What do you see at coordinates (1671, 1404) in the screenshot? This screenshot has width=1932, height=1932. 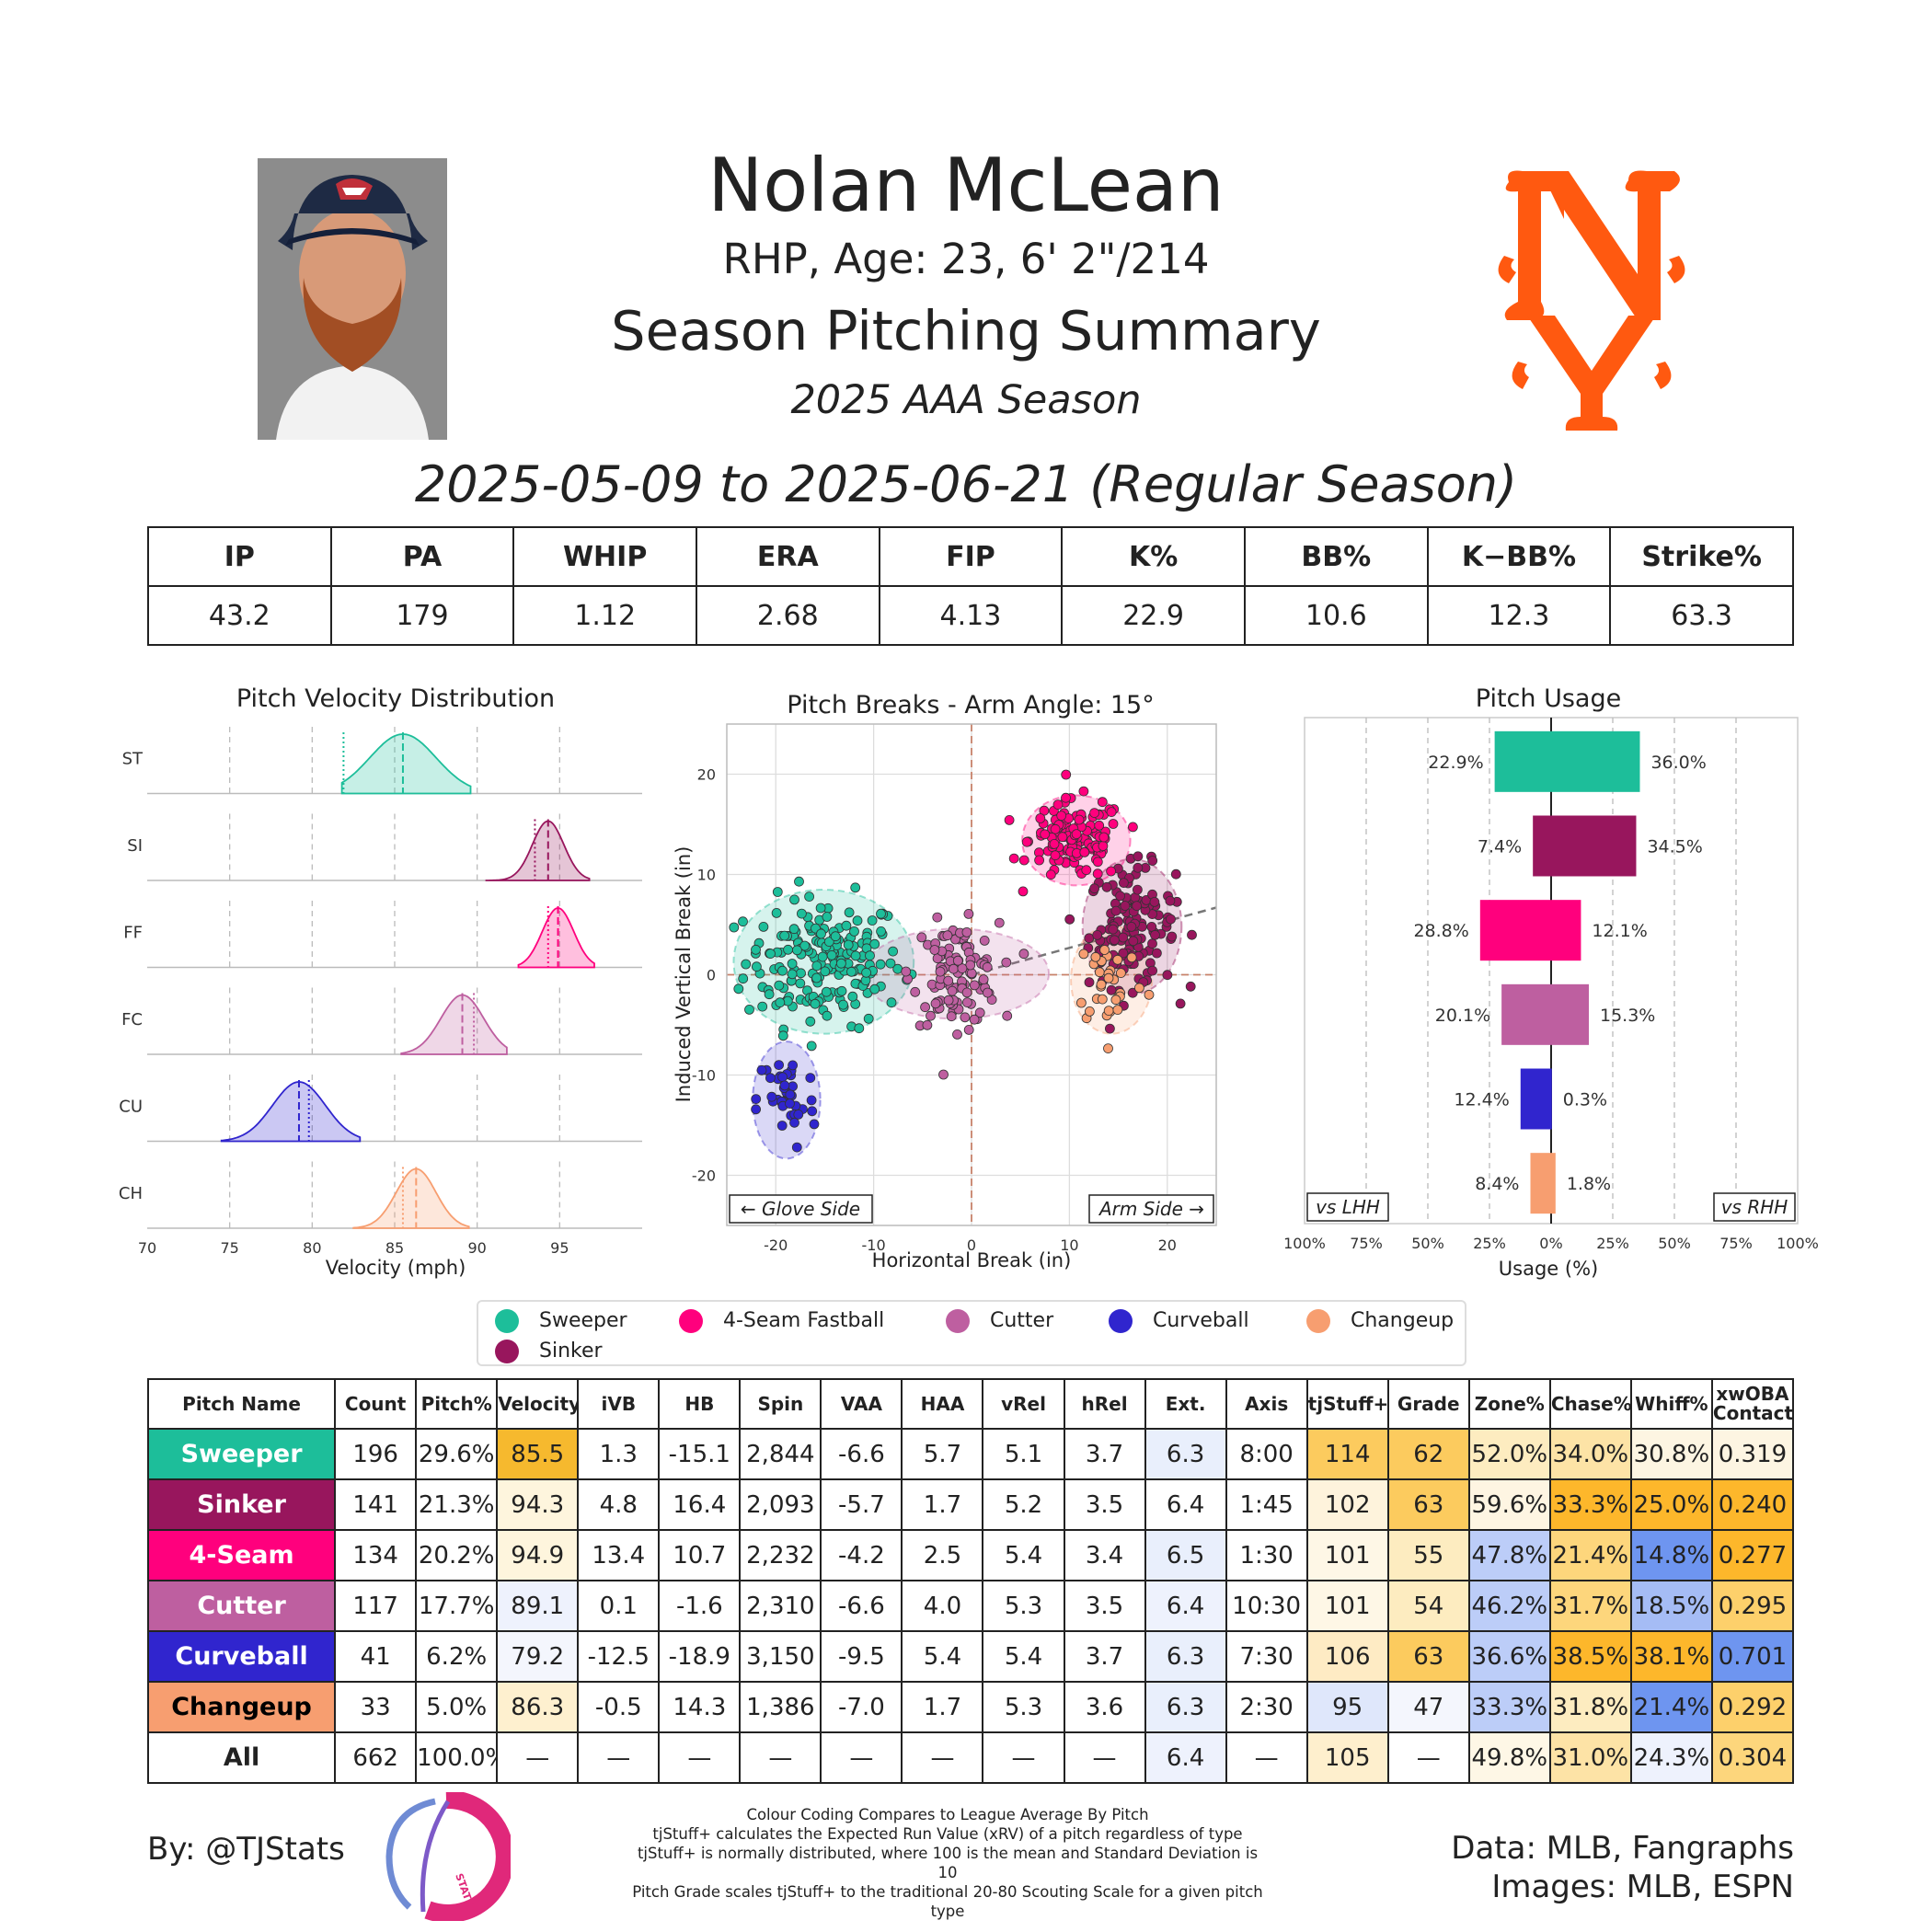 I see `table-header: Whiff%` at bounding box center [1671, 1404].